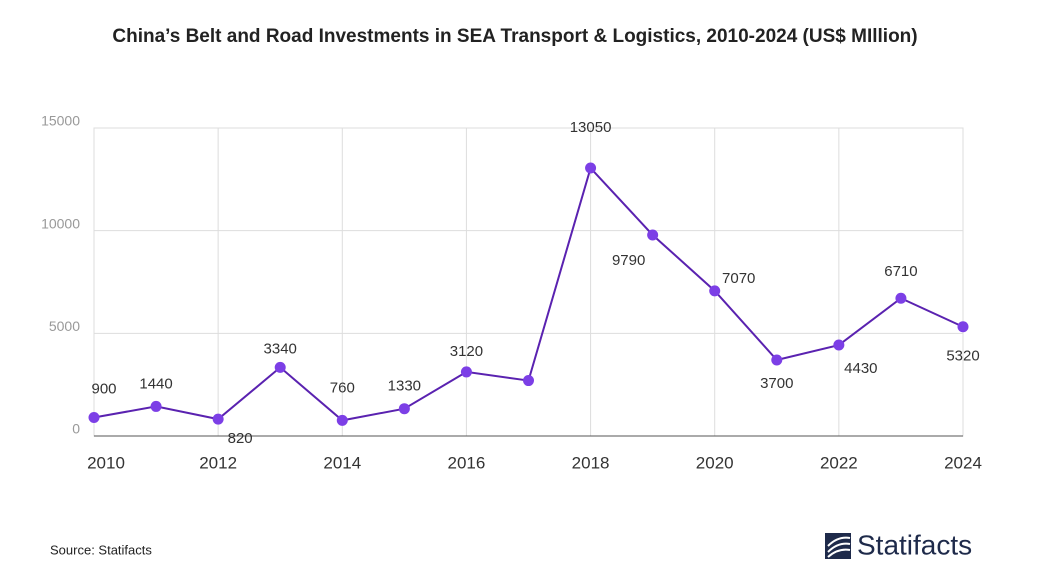 The width and height of the screenshot is (1043, 586). What do you see at coordinates (103, 388) in the screenshot?
I see `value-label: 900` at bounding box center [103, 388].